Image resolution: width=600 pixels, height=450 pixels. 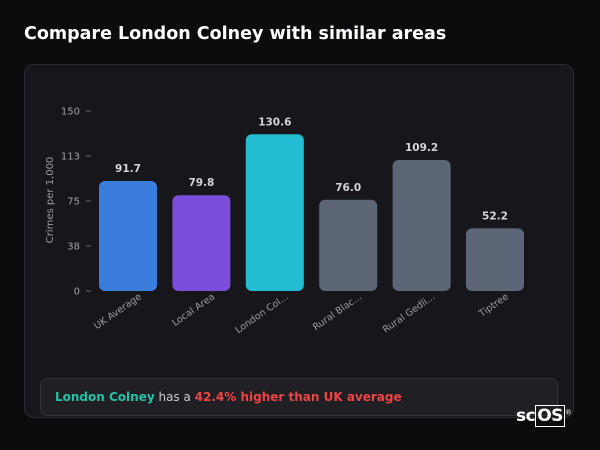 What do you see at coordinates (550, 416) in the screenshot?
I see `logo-box-text: OS` at bounding box center [550, 416].